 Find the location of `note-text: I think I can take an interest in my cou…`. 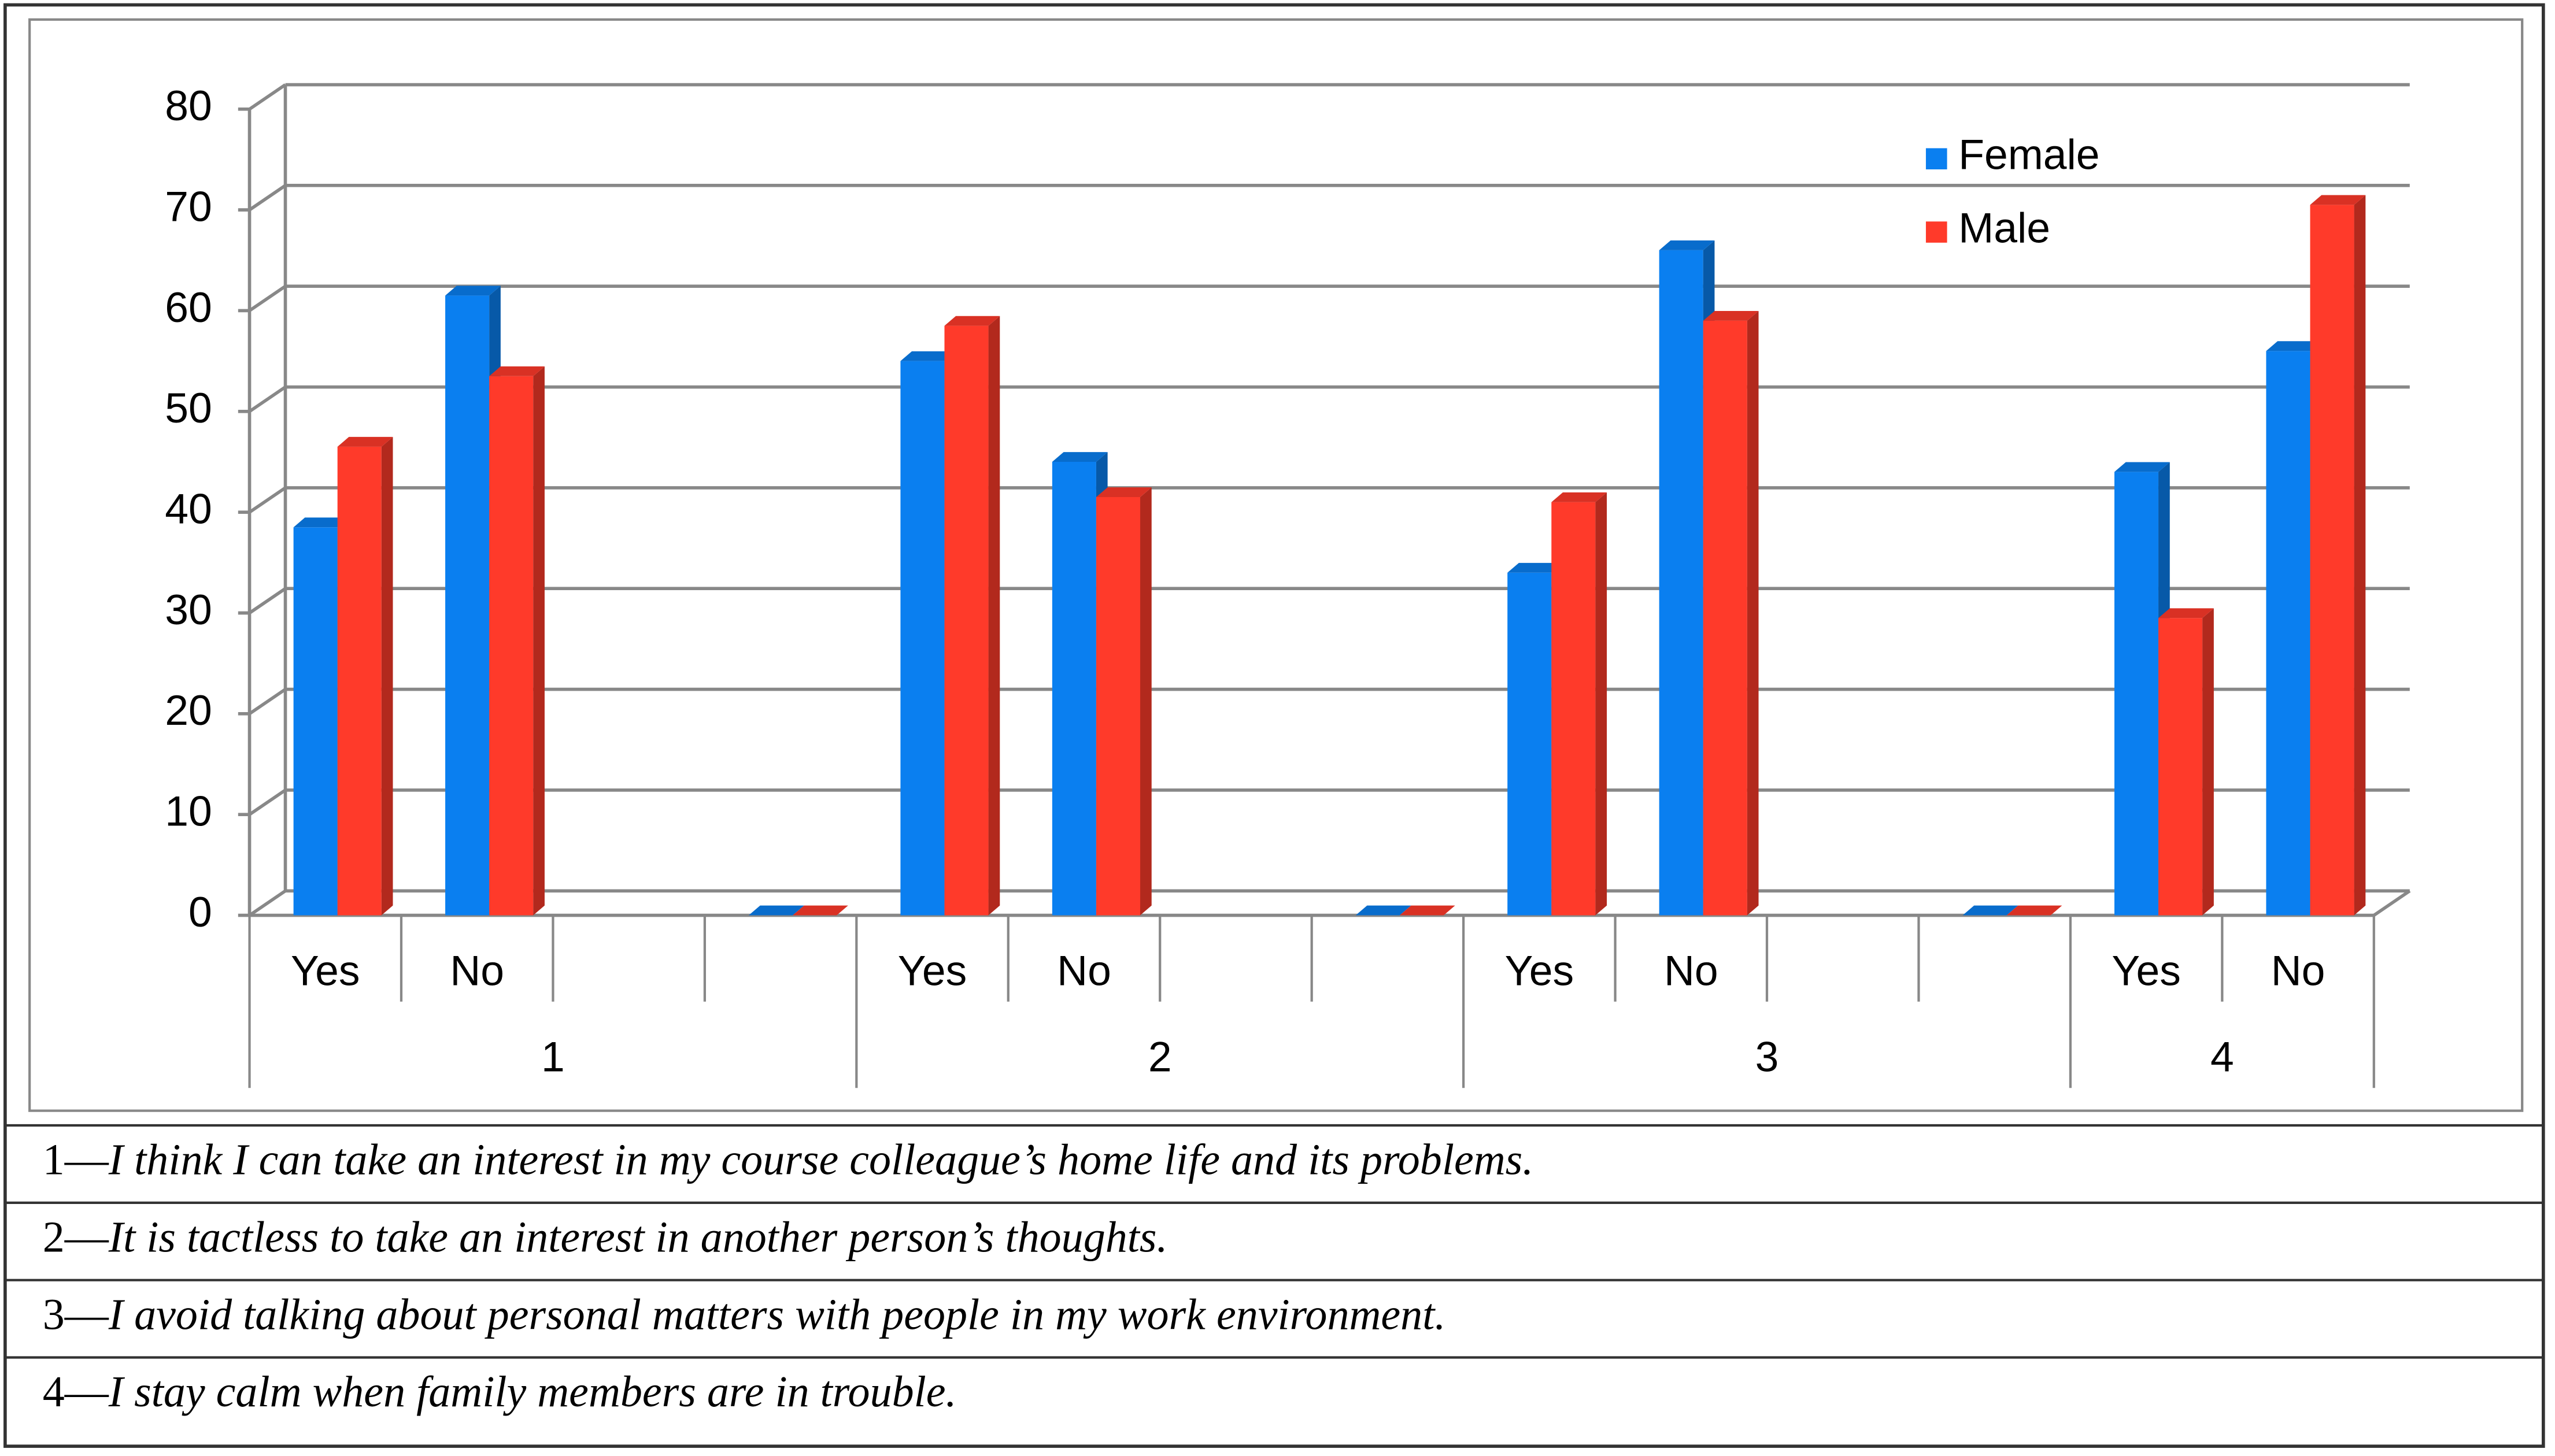

note-text: I think I can take an interest in my cou… is located at coordinates (821, 1160).